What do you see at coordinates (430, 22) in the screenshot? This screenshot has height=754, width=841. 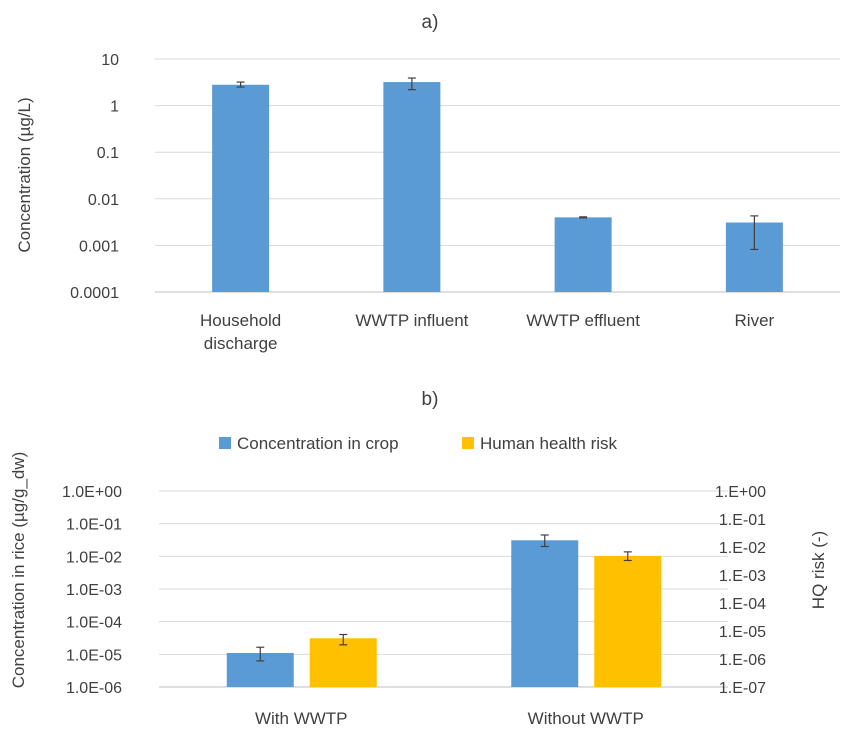 I see `chart-a-title: a)` at bounding box center [430, 22].